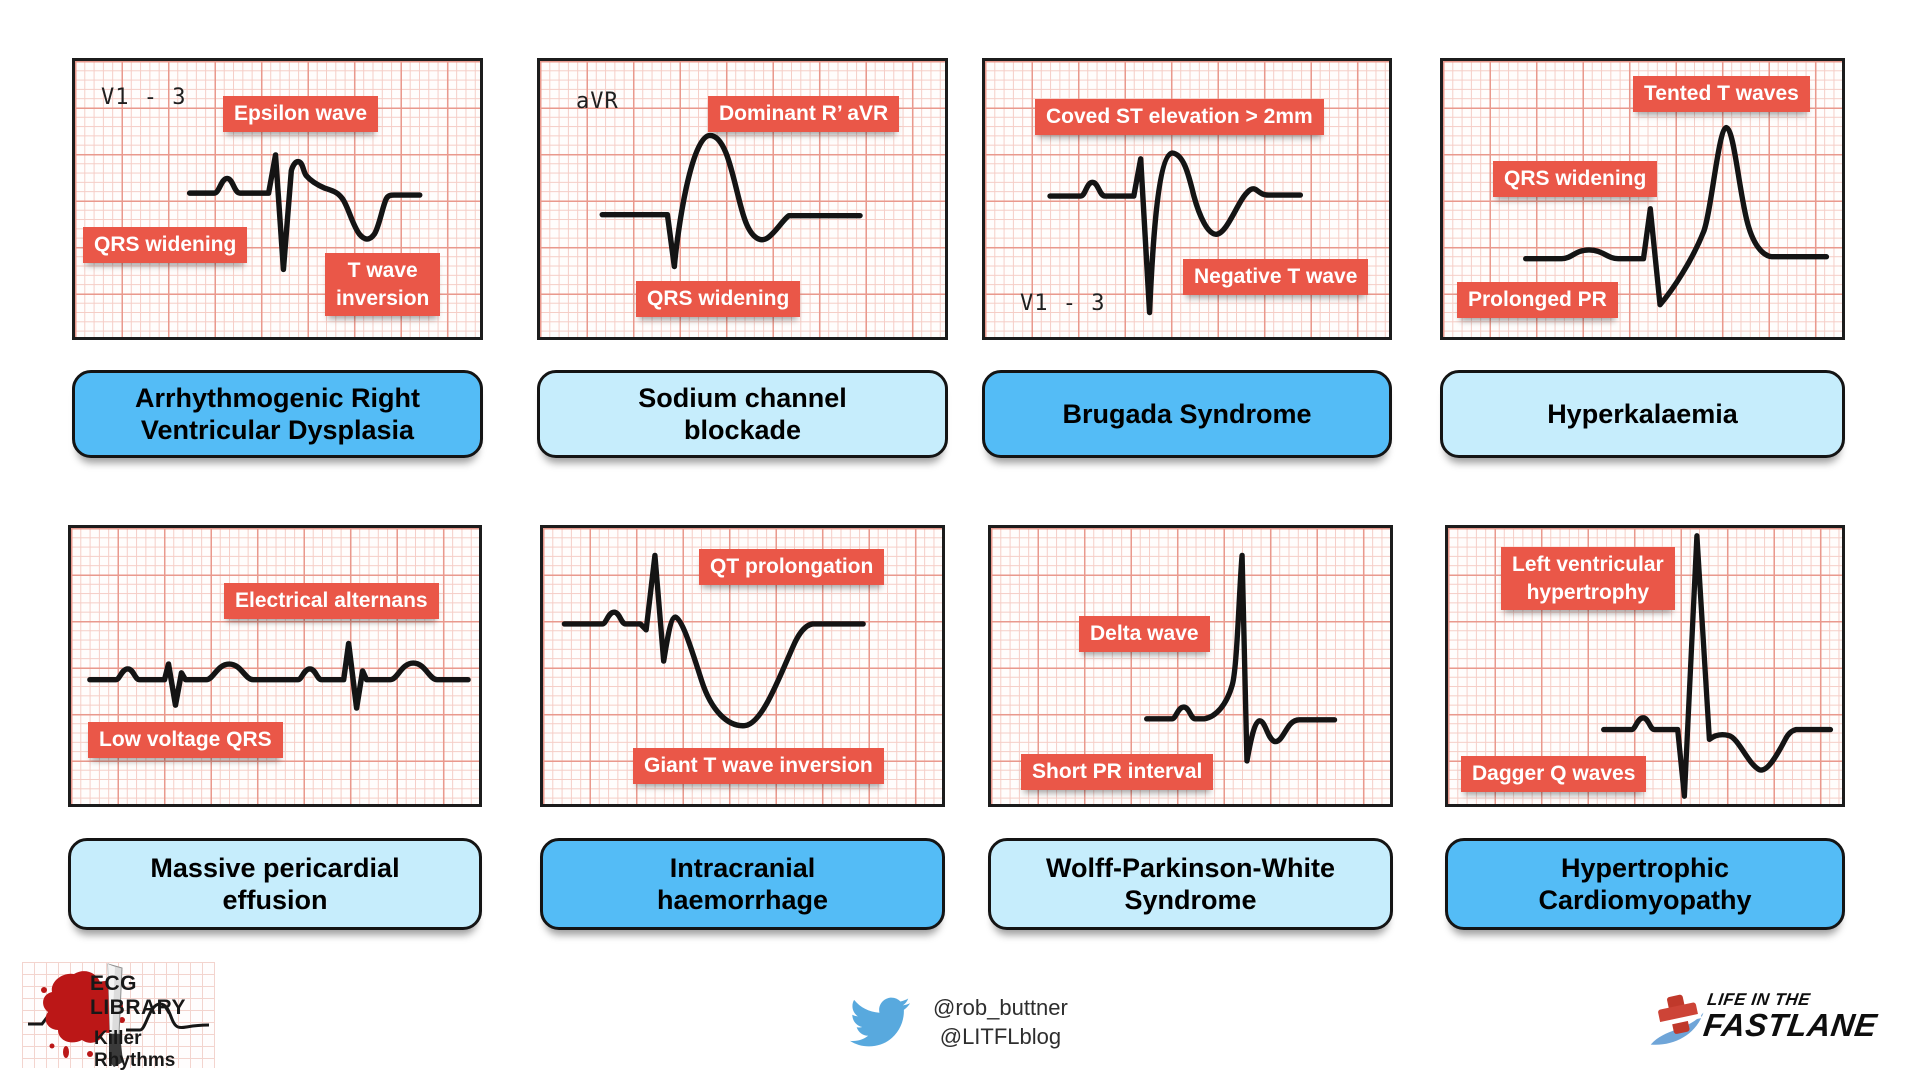  I want to click on ecg-panel-sodium-channel: aVR Dominant R’ aVR QRS widening, so click(742, 199).